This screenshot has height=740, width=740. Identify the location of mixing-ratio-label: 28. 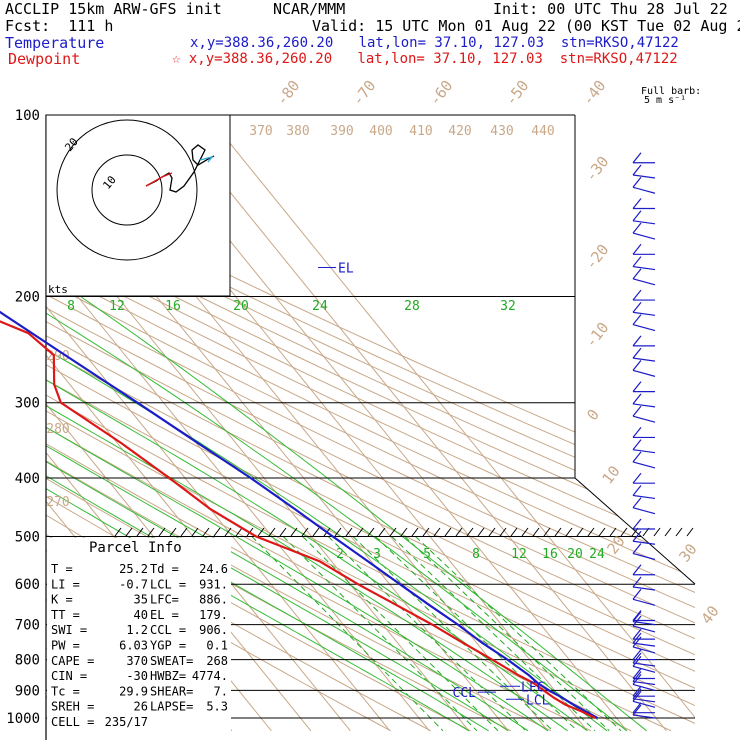
(412, 306).